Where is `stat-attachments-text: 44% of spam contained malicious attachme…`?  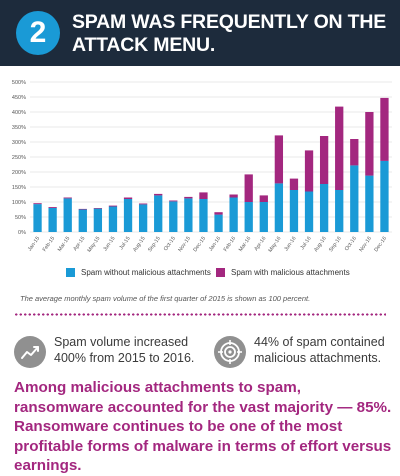 stat-attachments-text: 44% of spam contained malicious attachme… is located at coordinates (319, 350).